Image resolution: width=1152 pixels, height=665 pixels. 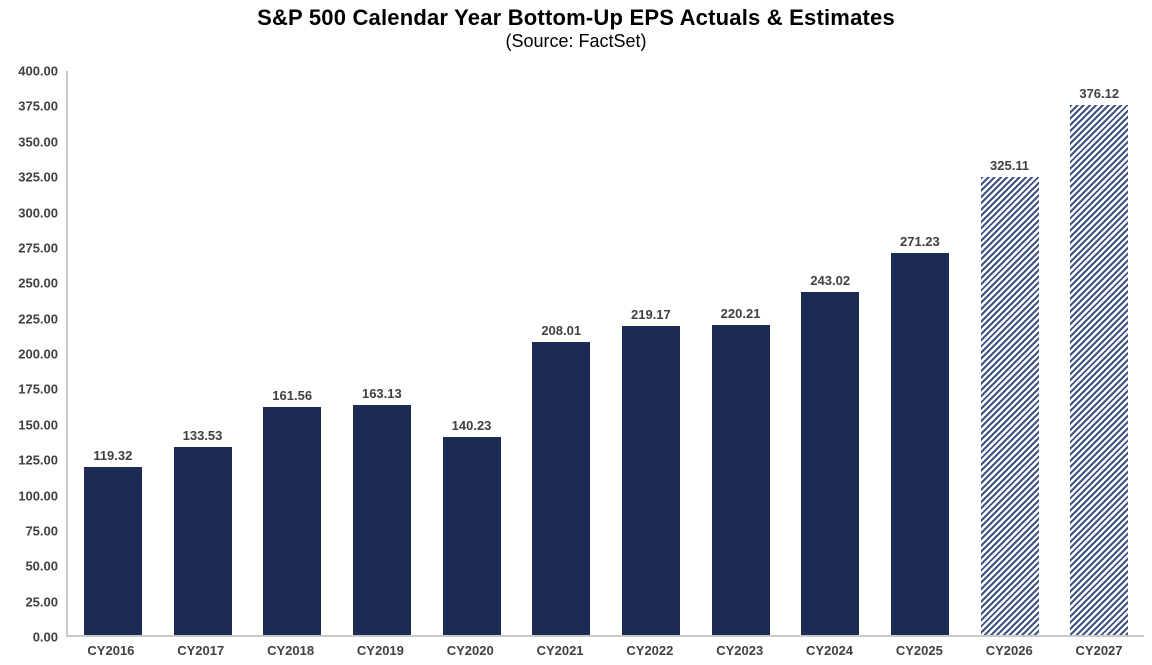 I want to click on bar-slot: 219.17, so click(x=651, y=353).